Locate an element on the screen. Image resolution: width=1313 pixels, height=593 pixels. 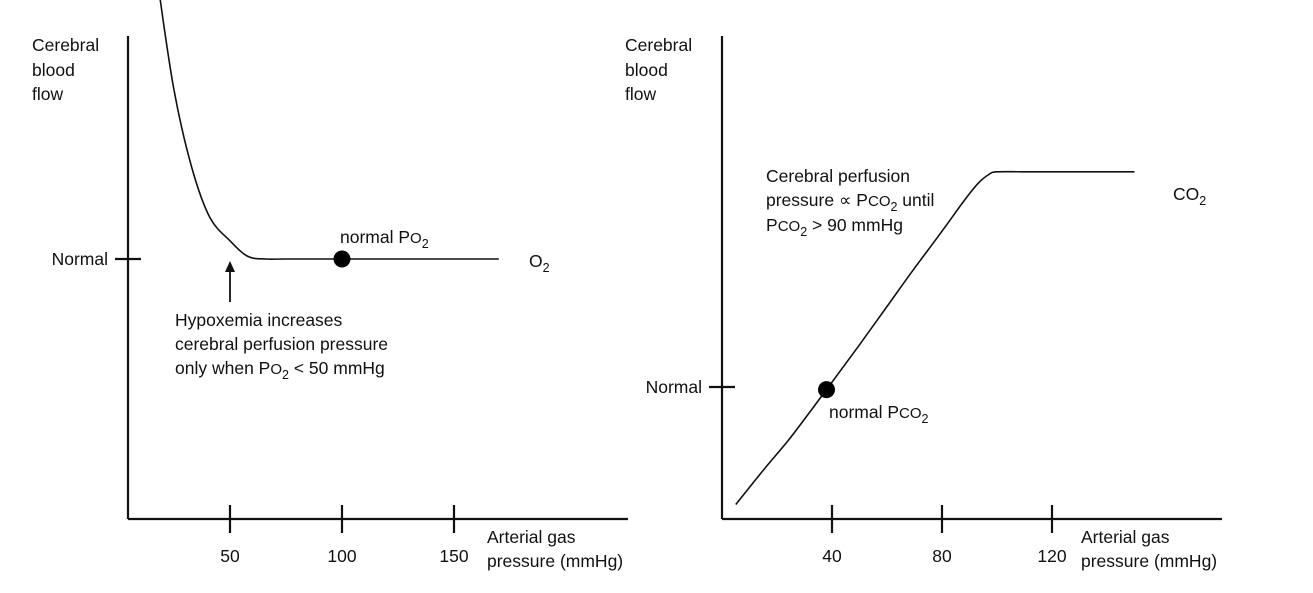
annotation-line-2: cerebral perfusion pressure is located at coordinates (281, 344).